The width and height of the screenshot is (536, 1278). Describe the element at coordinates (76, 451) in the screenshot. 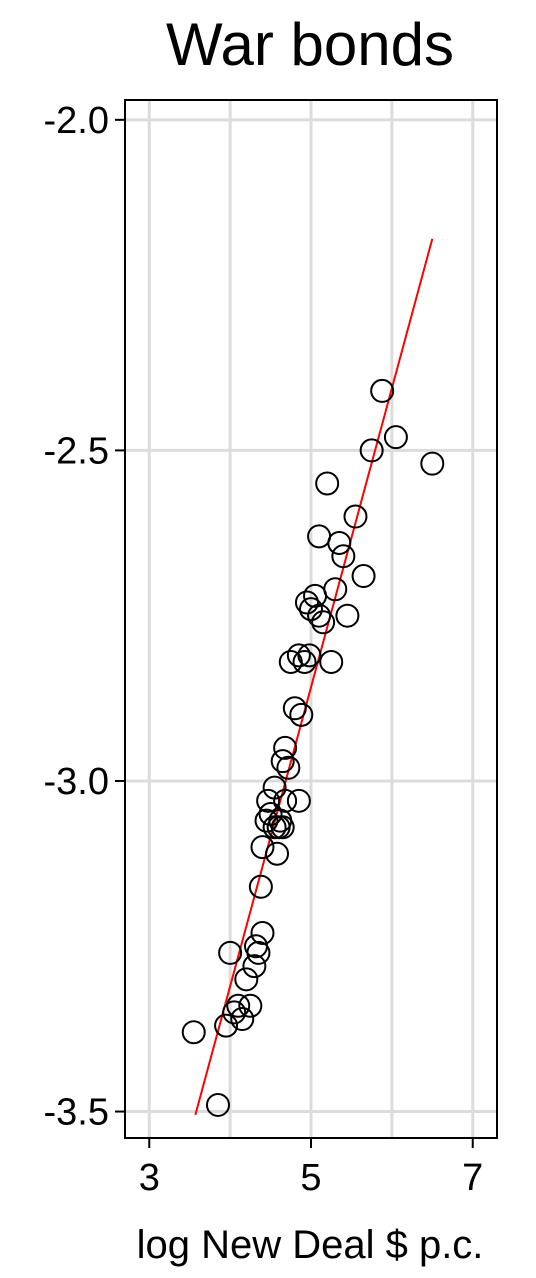

I see `y-tick-label: -2.5` at that location.